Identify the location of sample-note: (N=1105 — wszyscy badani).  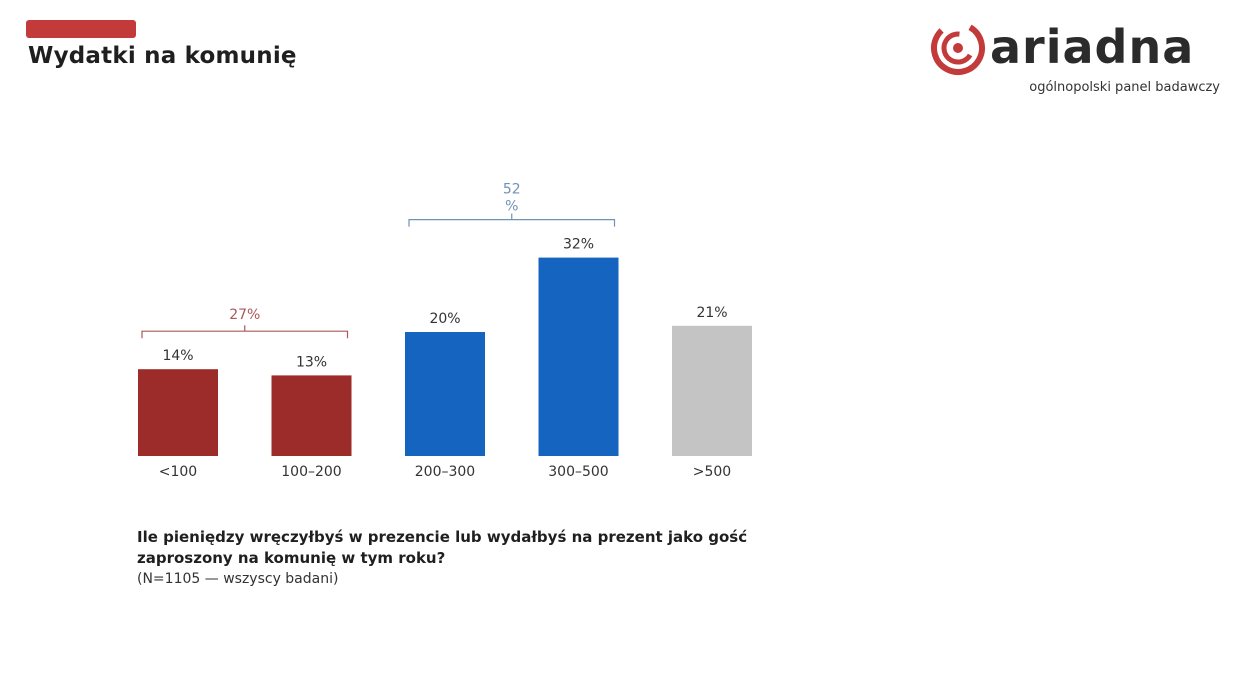
(238, 579).